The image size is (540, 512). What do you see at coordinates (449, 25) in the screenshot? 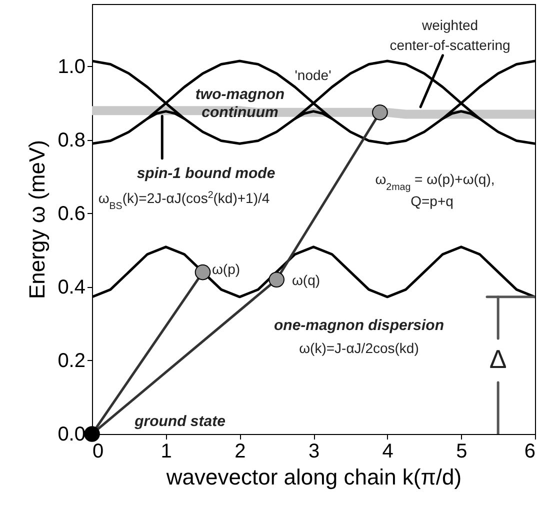
I see `annotation: weighted` at bounding box center [449, 25].